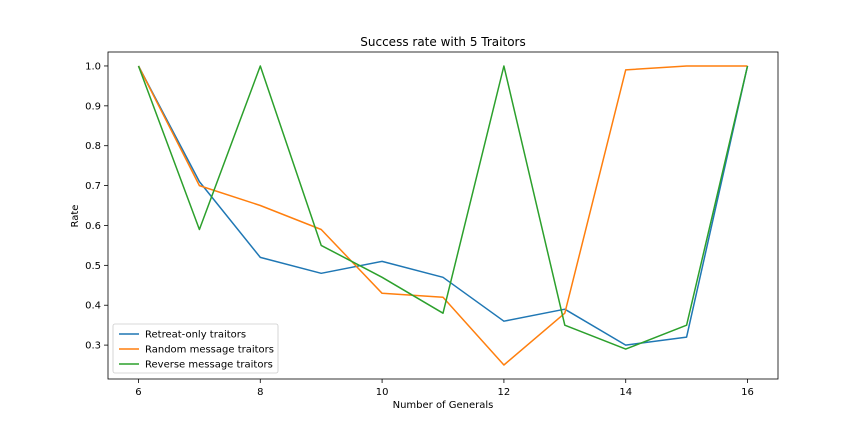 This screenshot has width=864, height=436. Describe the element at coordinates (444, 388) in the screenshot. I see `x-axis: 6 8 10 12 14 16` at that location.